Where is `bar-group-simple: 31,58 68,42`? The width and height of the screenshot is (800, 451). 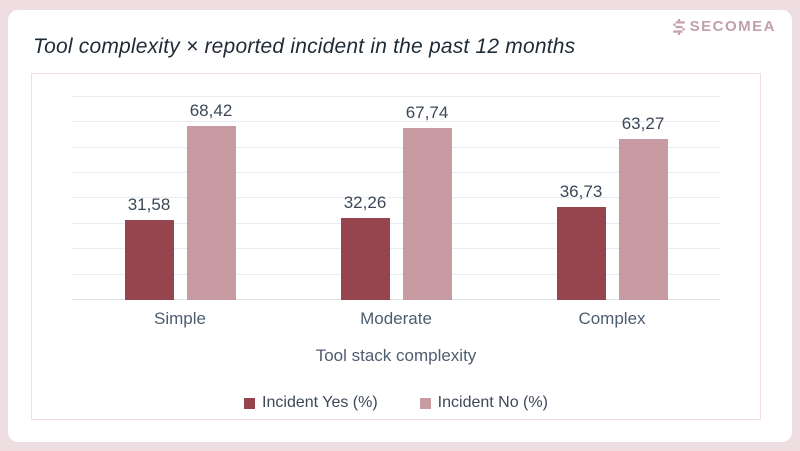 bar-group-simple: 31,58 68,42 is located at coordinates (180, 187).